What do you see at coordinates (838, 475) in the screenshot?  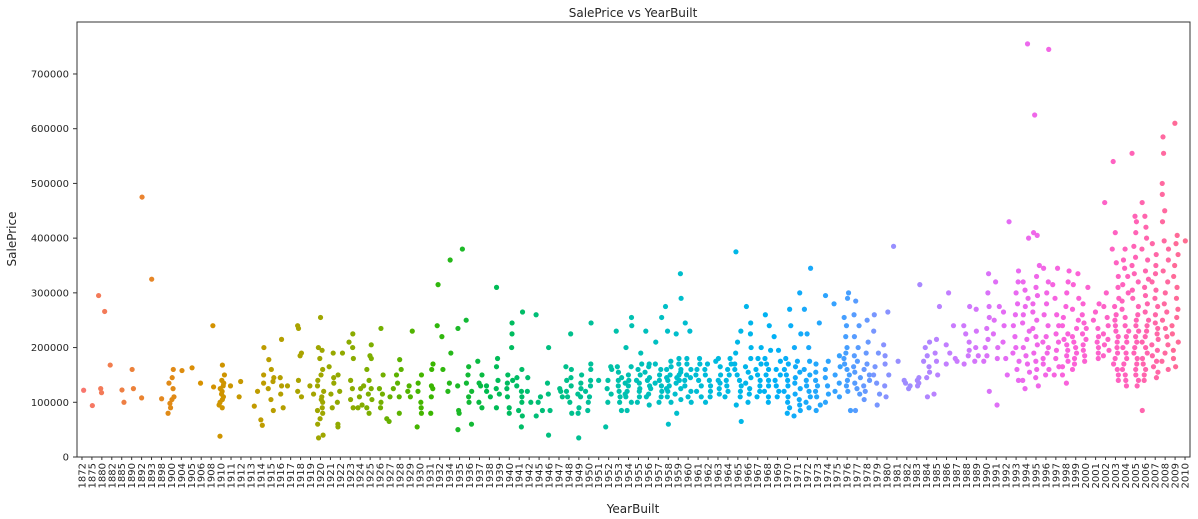 I see `x-tick-label: 1975` at bounding box center [838, 475].